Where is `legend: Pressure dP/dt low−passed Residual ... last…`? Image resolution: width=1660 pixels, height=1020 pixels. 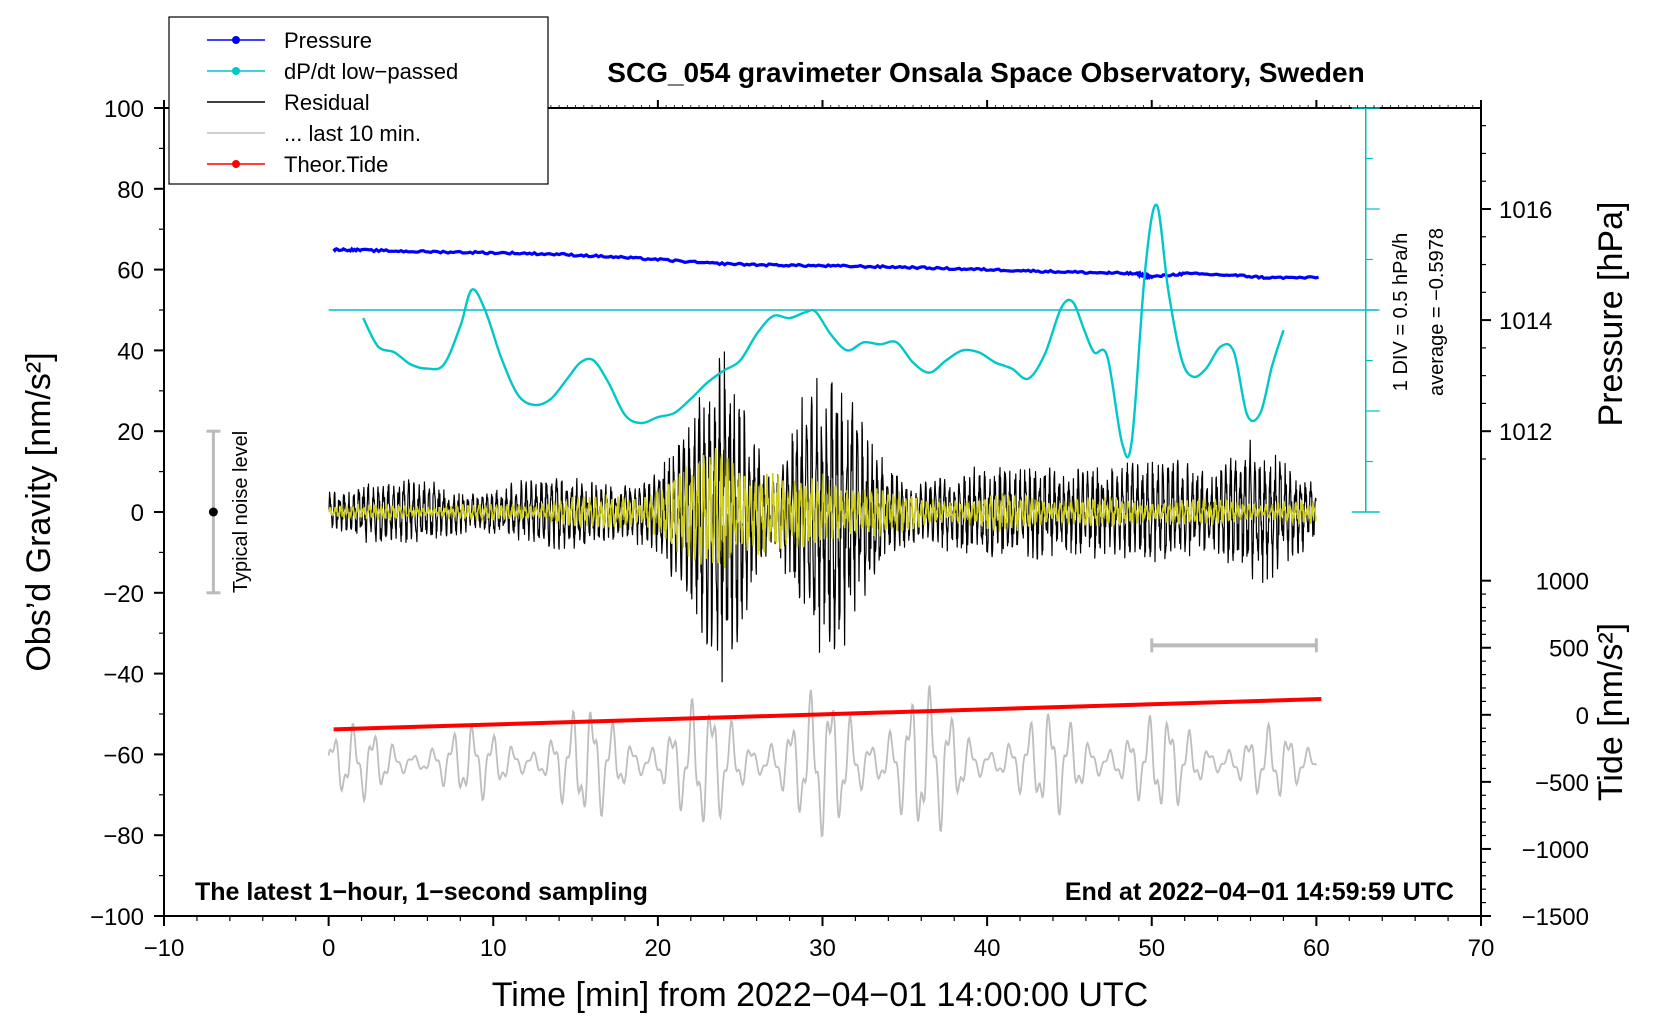 legend: Pressure dP/dt low−passed Residual ... last… is located at coordinates (332, 102).